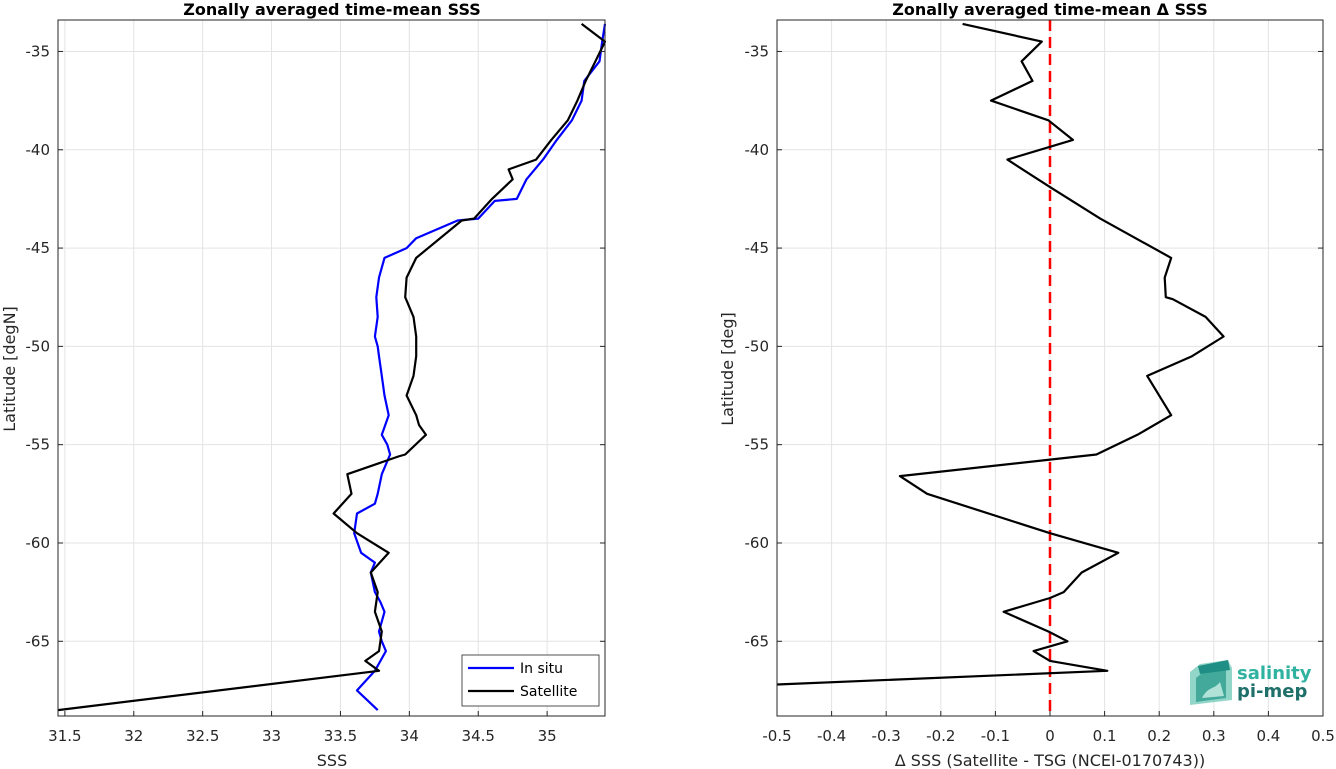 The height and width of the screenshot is (769, 1336). Describe the element at coordinates (38, 641) in the screenshot. I see `sss-y-tick-label: -65` at that location.